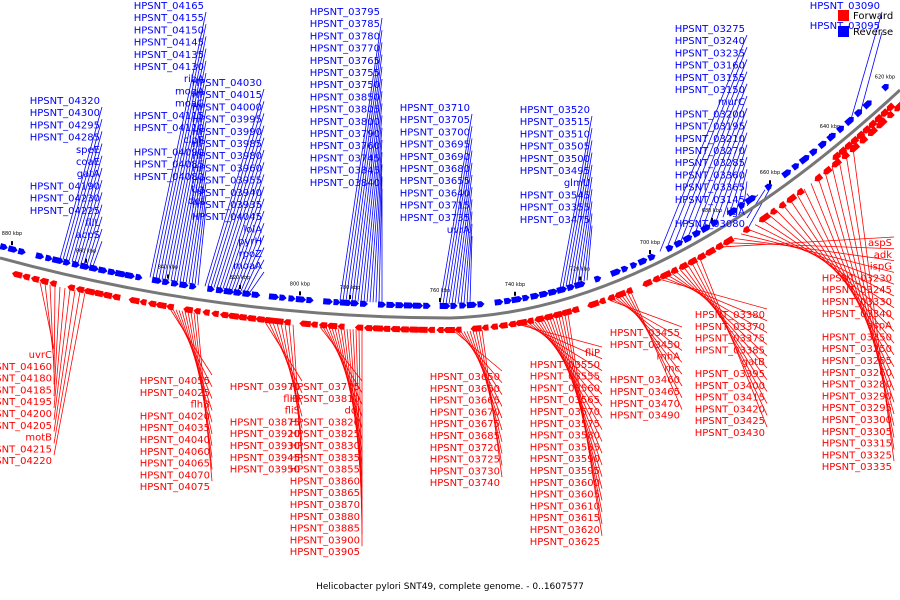 This screenshot has height=600, width=900. Describe the element at coordinates (645, 380) in the screenshot. I see `gene-label-hpsnt-03460: HPSNT_03460` at that location.